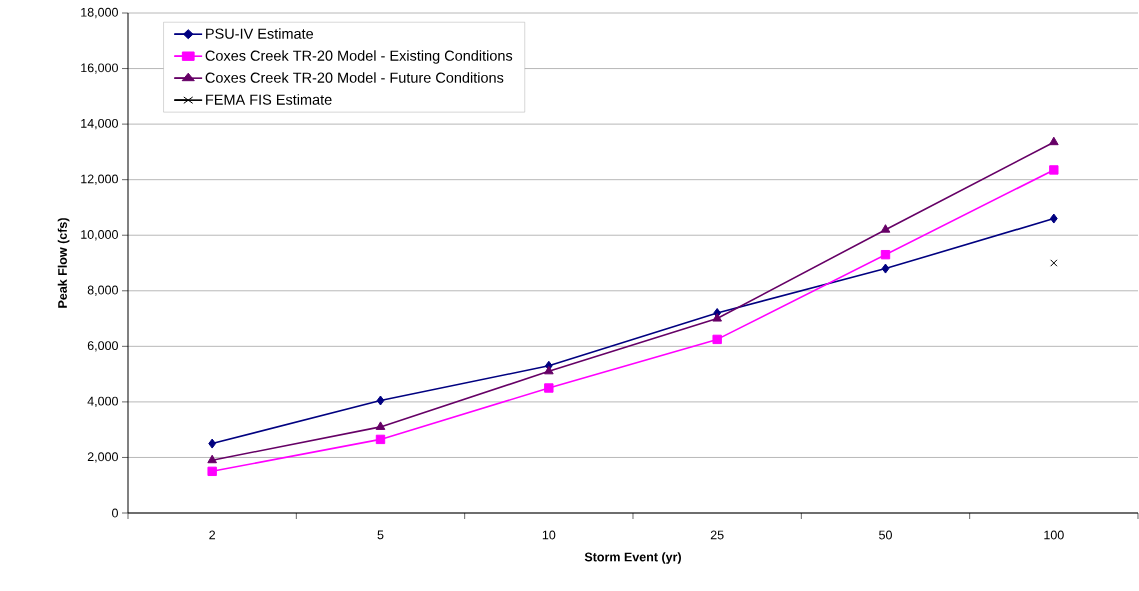  What do you see at coordinates (102, 402) in the screenshot?
I see `y-tick-label: 4,000` at bounding box center [102, 402].